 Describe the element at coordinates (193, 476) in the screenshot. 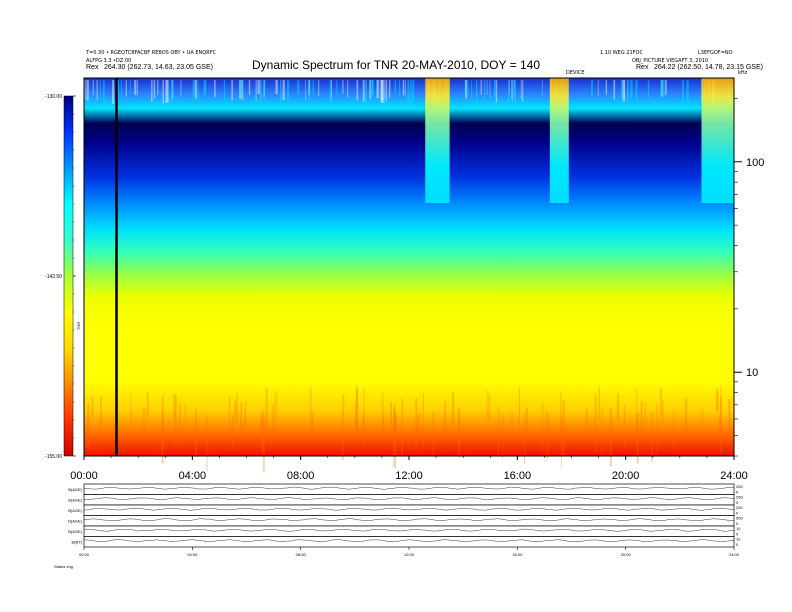

I see `x-tick-label: 04:00` at that location.